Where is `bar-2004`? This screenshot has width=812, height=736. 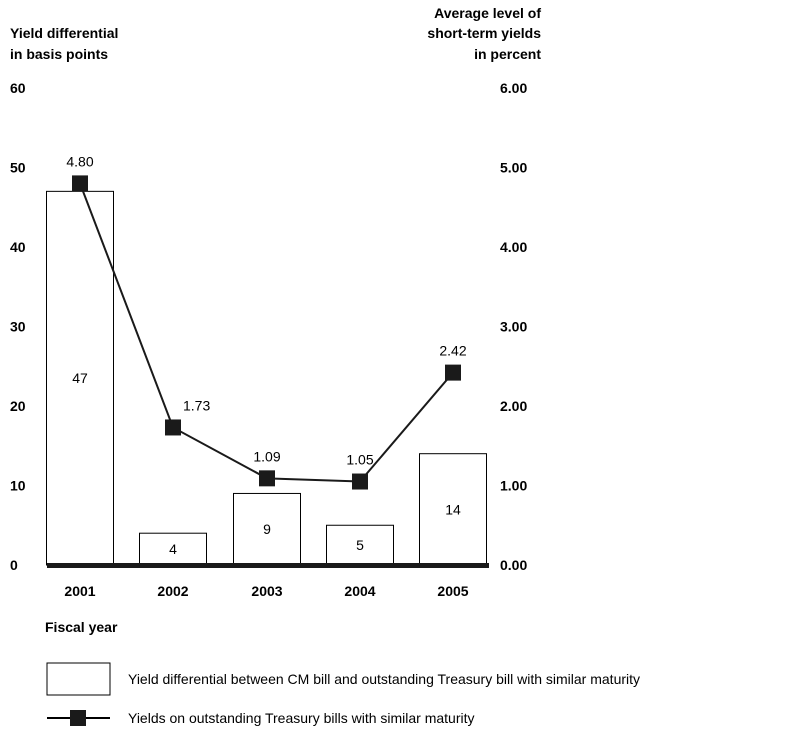 bar-2004 is located at coordinates (360, 545).